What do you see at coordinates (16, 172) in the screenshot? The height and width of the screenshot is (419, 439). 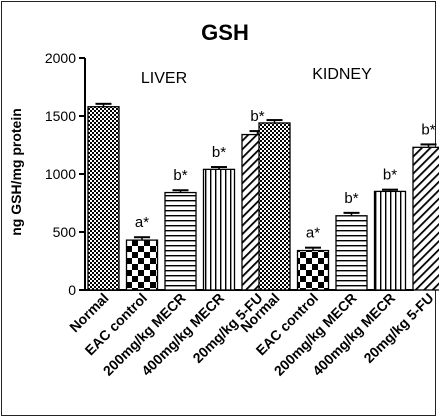 I see `y-axis-label: ng GSH/mg protein` at bounding box center [16, 172].